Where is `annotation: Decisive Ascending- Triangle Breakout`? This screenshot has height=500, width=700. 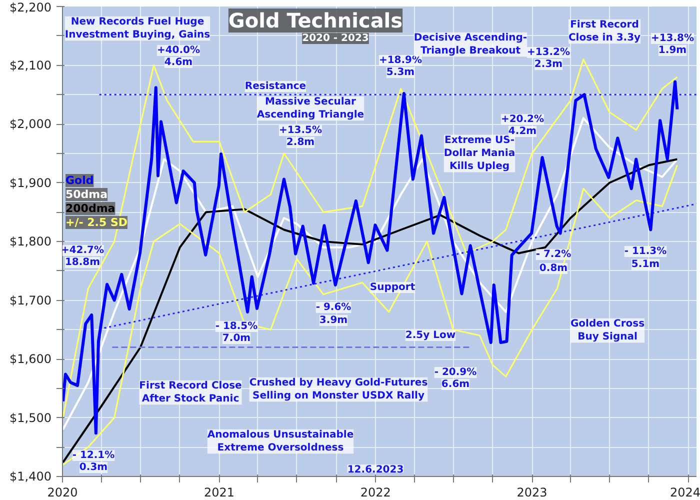
annotation: Decisive Ascending- Triangle Breakout is located at coordinates (471, 44).